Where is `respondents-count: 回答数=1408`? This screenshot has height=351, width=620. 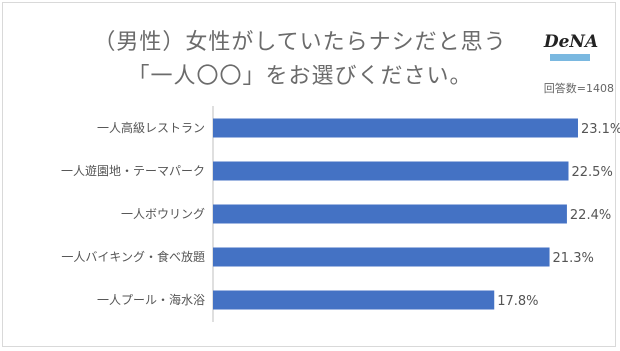
respondents-count: 回答数=1408 is located at coordinates (578, 88).